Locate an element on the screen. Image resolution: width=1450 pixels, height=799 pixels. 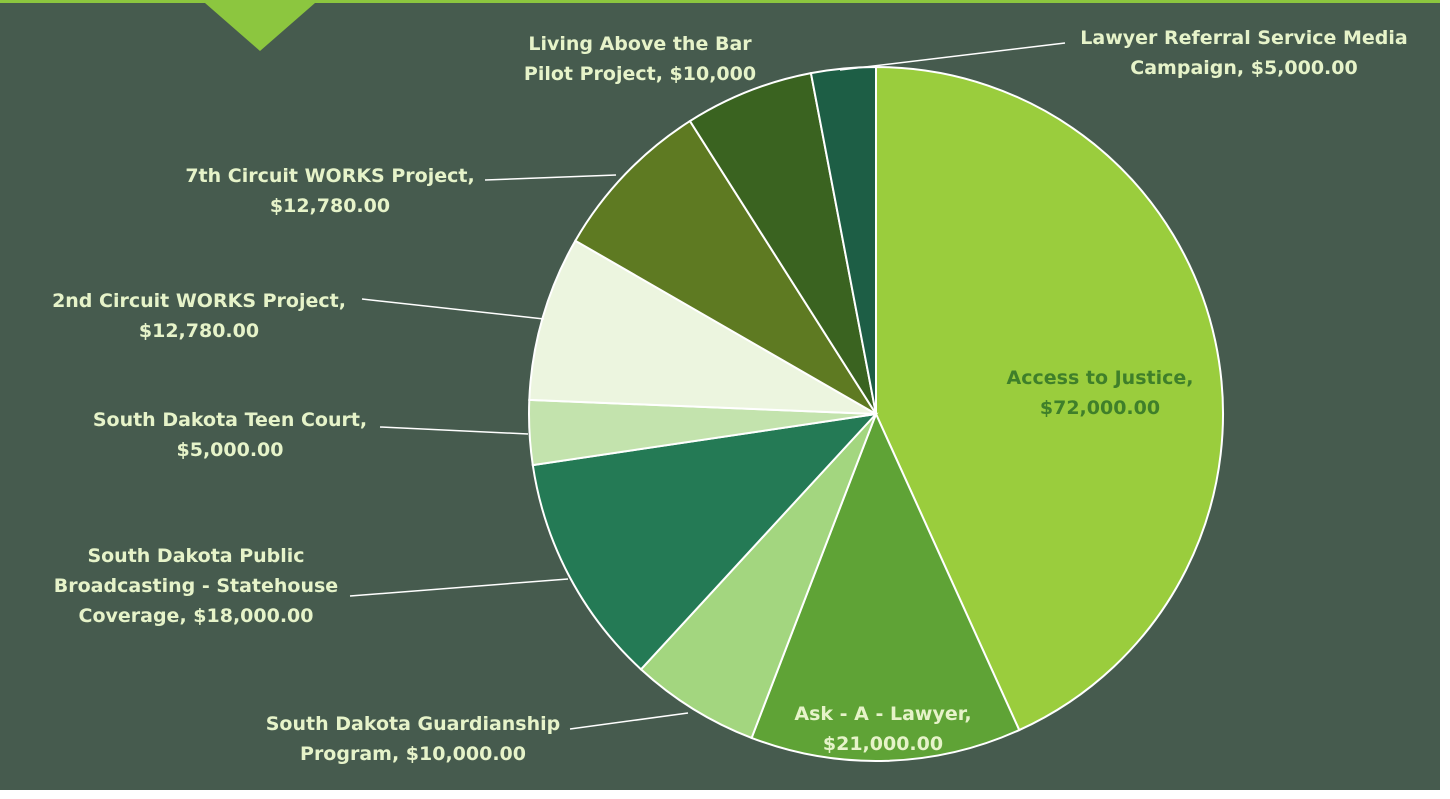
slice-label-line: Broadcasting - Statehouse is located at coordinates (196, 586).